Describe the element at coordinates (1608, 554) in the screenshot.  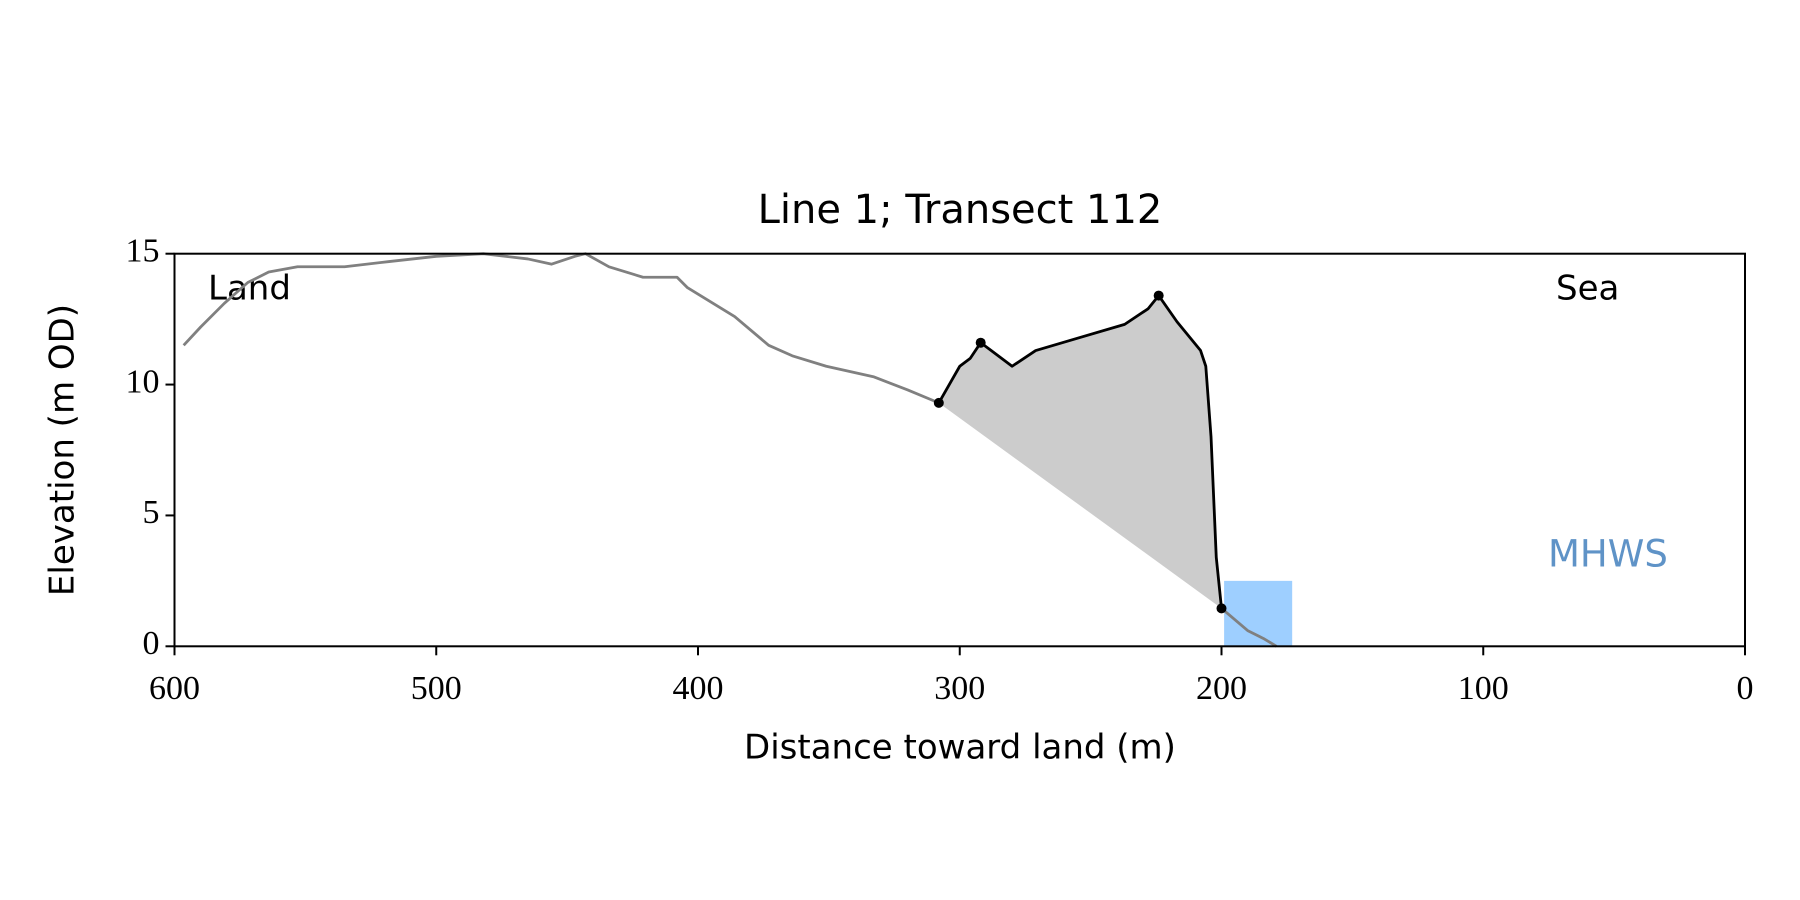
I see `mhws-label: MHWS` at that location.